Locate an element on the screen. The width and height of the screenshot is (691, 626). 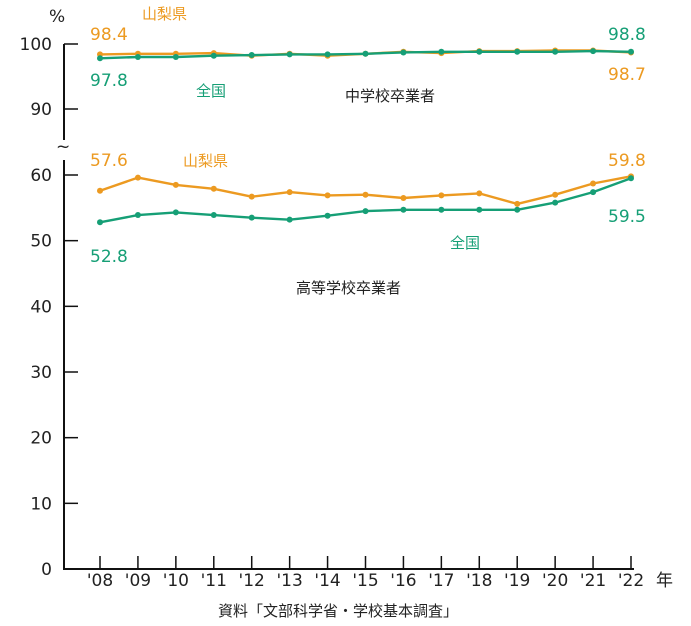
junior-high-yamanashi-label: 山梨県 is located at coordinates (164, 14).